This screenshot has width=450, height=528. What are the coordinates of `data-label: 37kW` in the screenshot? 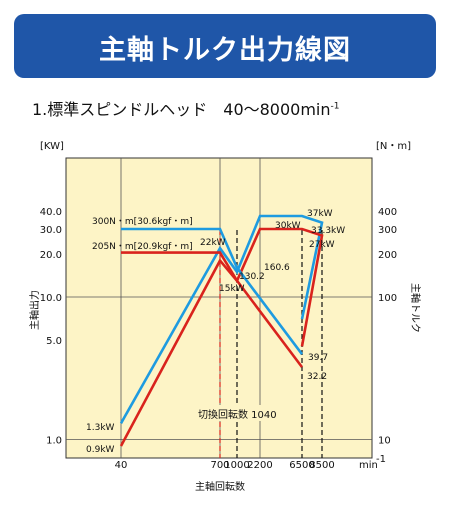 It's located at (320, 214).